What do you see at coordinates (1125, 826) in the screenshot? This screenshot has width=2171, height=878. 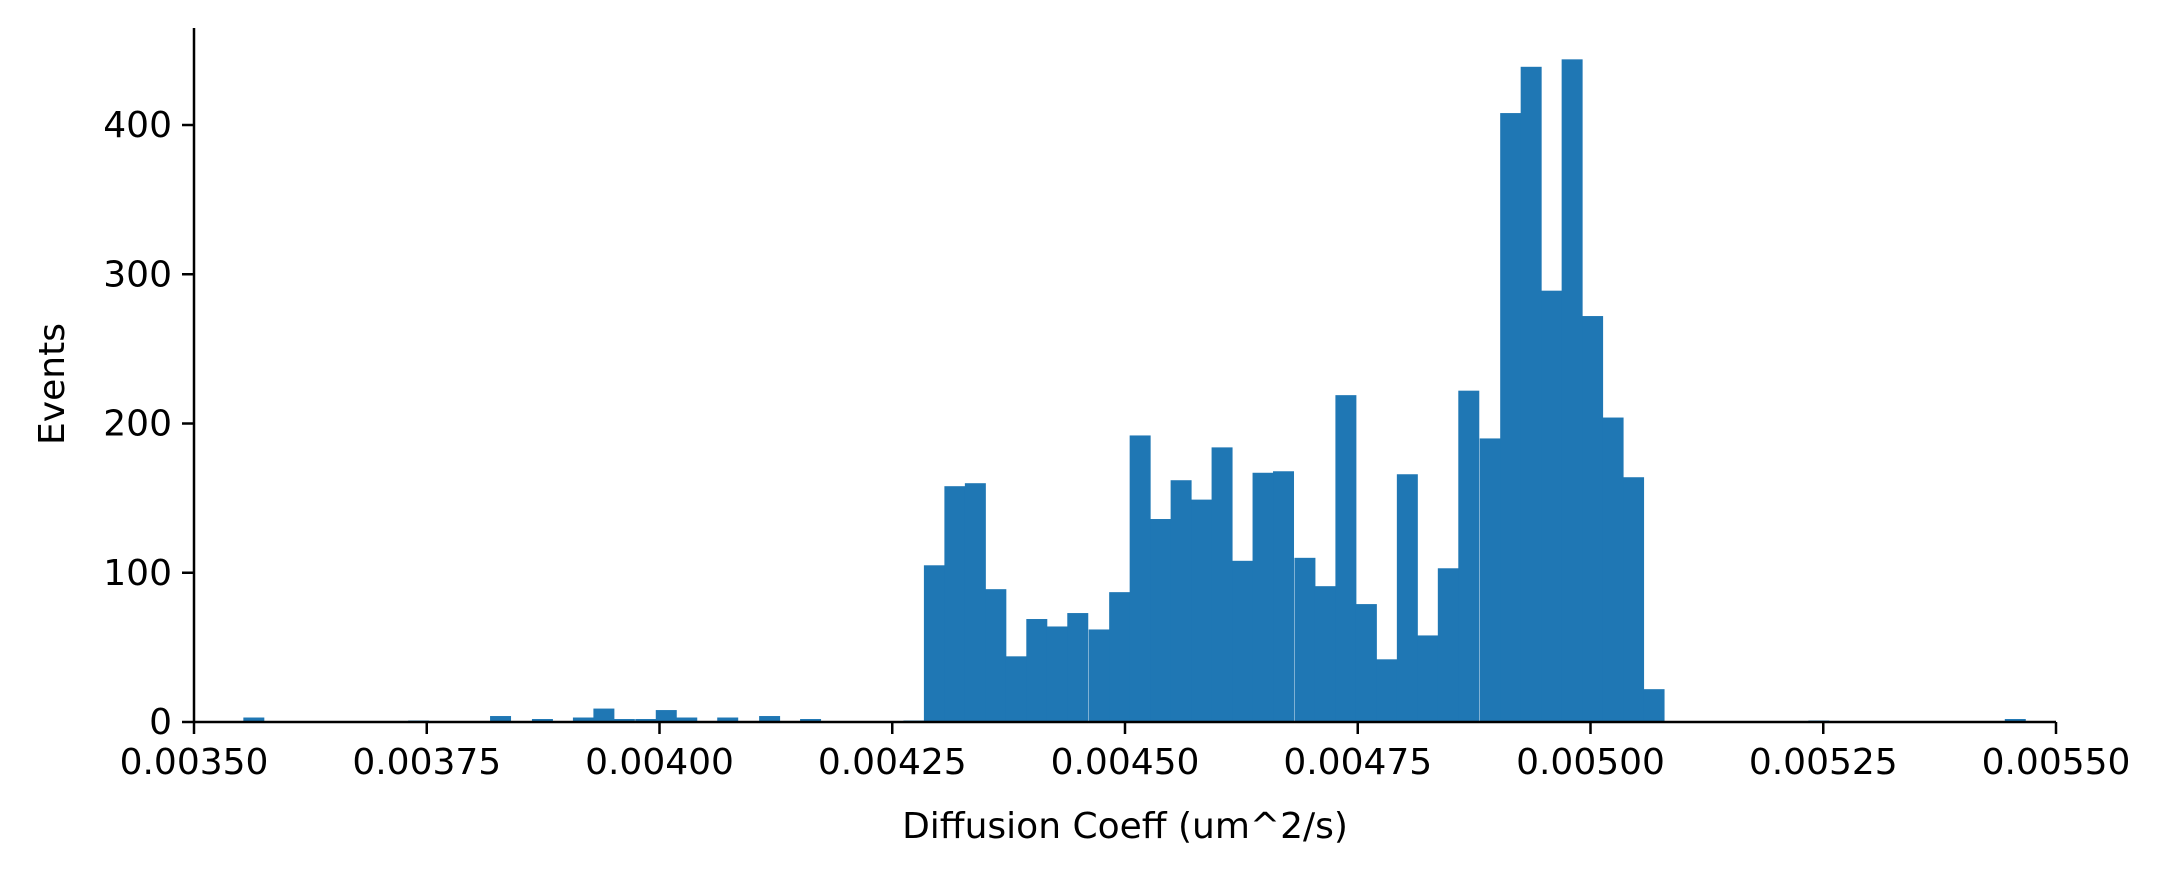 I see `x-axis-title: Diffusion Coeff (um^2/s)` at bounding box center [1125, 826].